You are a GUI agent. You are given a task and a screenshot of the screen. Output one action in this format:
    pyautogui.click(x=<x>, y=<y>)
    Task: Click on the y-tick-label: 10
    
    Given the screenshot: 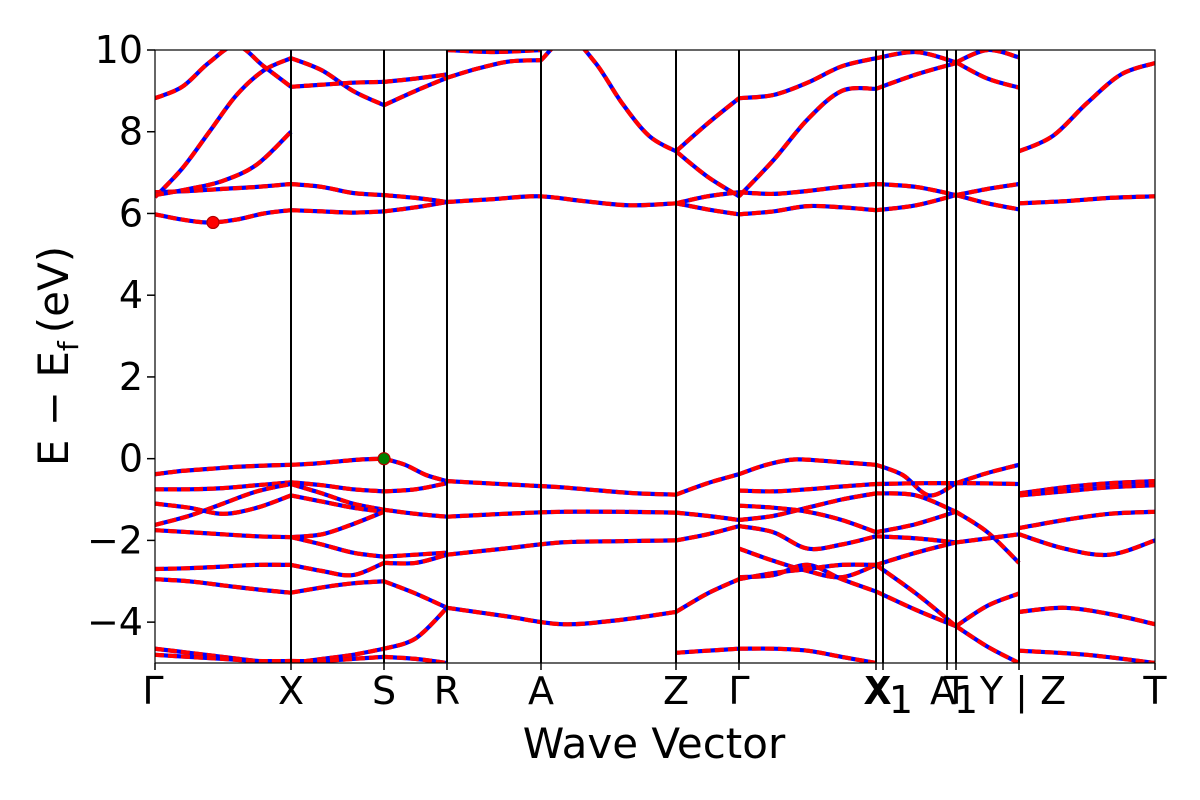 What is the action you would take?
    pyautogui.click(x=119, y=50)
    